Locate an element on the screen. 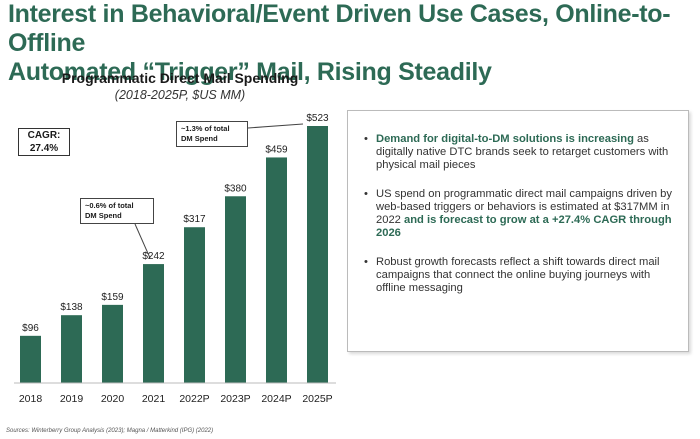  x-tick-2021: 2021 is located at coordinates (154, 399).